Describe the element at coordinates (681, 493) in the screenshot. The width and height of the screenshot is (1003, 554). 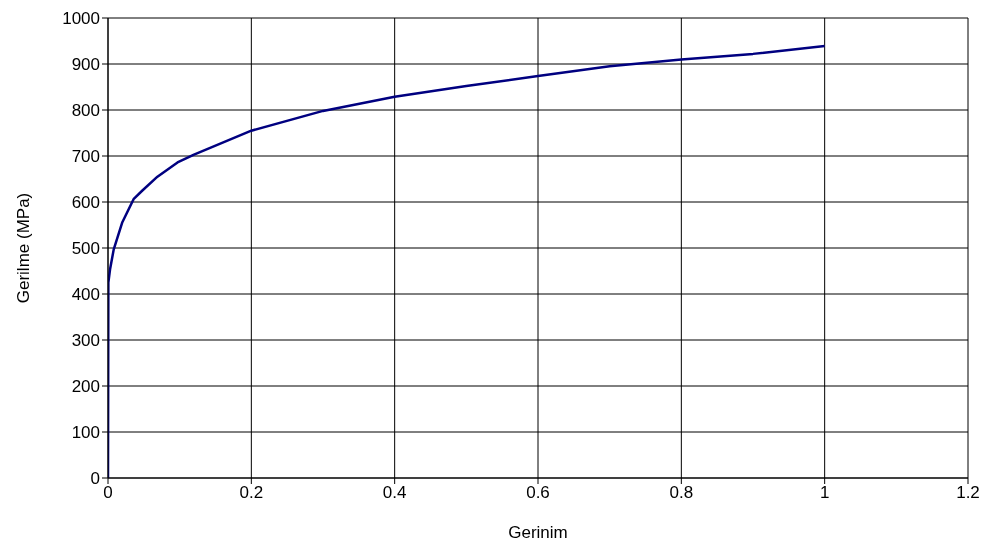
I see `x-tick-label: 0.8` at that location.